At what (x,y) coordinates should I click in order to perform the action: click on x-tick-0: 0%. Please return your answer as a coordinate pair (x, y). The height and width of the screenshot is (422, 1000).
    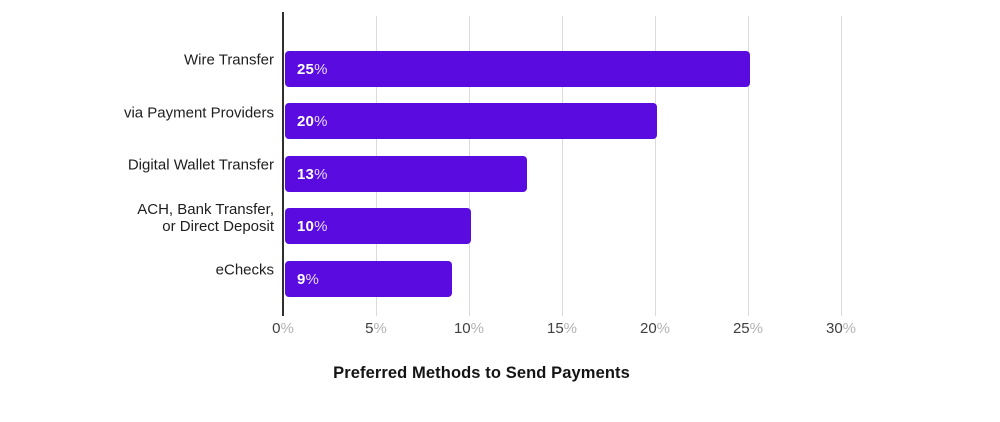
    Looking at the image, I should click on (283, 328).